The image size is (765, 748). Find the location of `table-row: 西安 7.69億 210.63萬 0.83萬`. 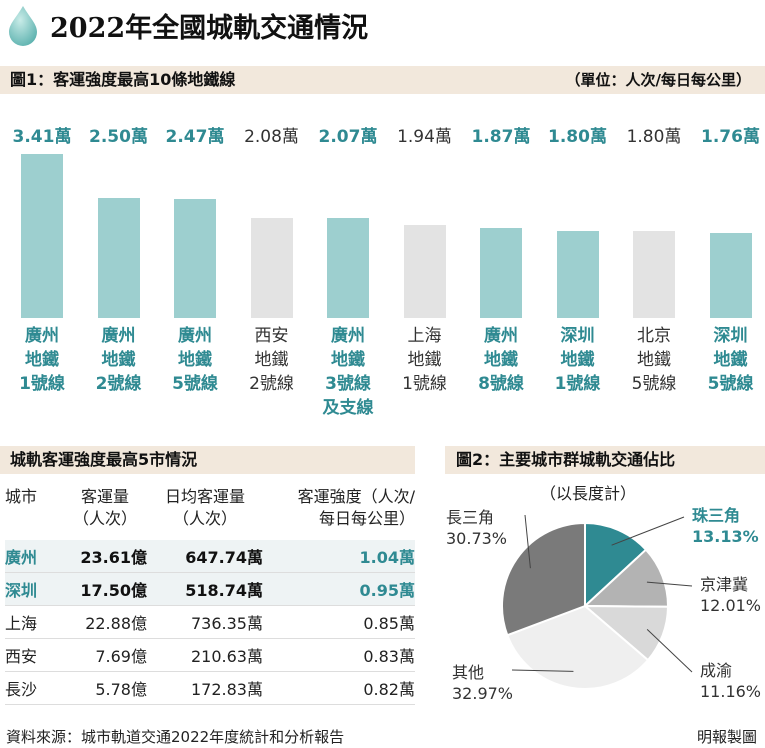

table-row: 西安 7.69億 210.63萬 0.83萬 is located at coordinates (210, 655).